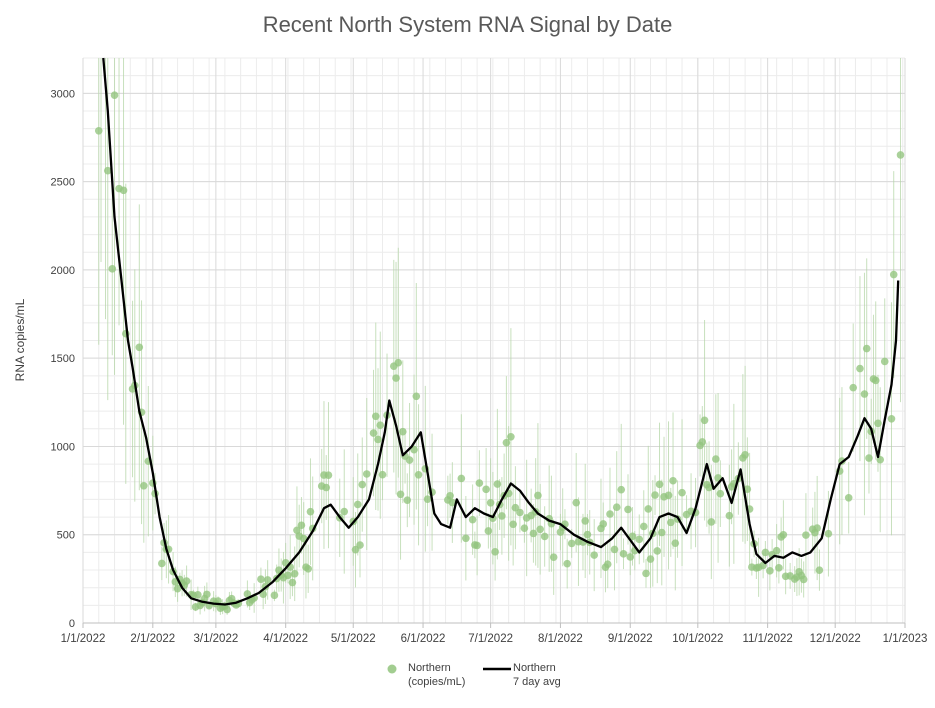 Image resolution: width=935 pixels, height=708 pixels. Describe the element at coordinates (560, 639) in the screenshot. I see `x-tick-label: 8/1/2022` at that location.